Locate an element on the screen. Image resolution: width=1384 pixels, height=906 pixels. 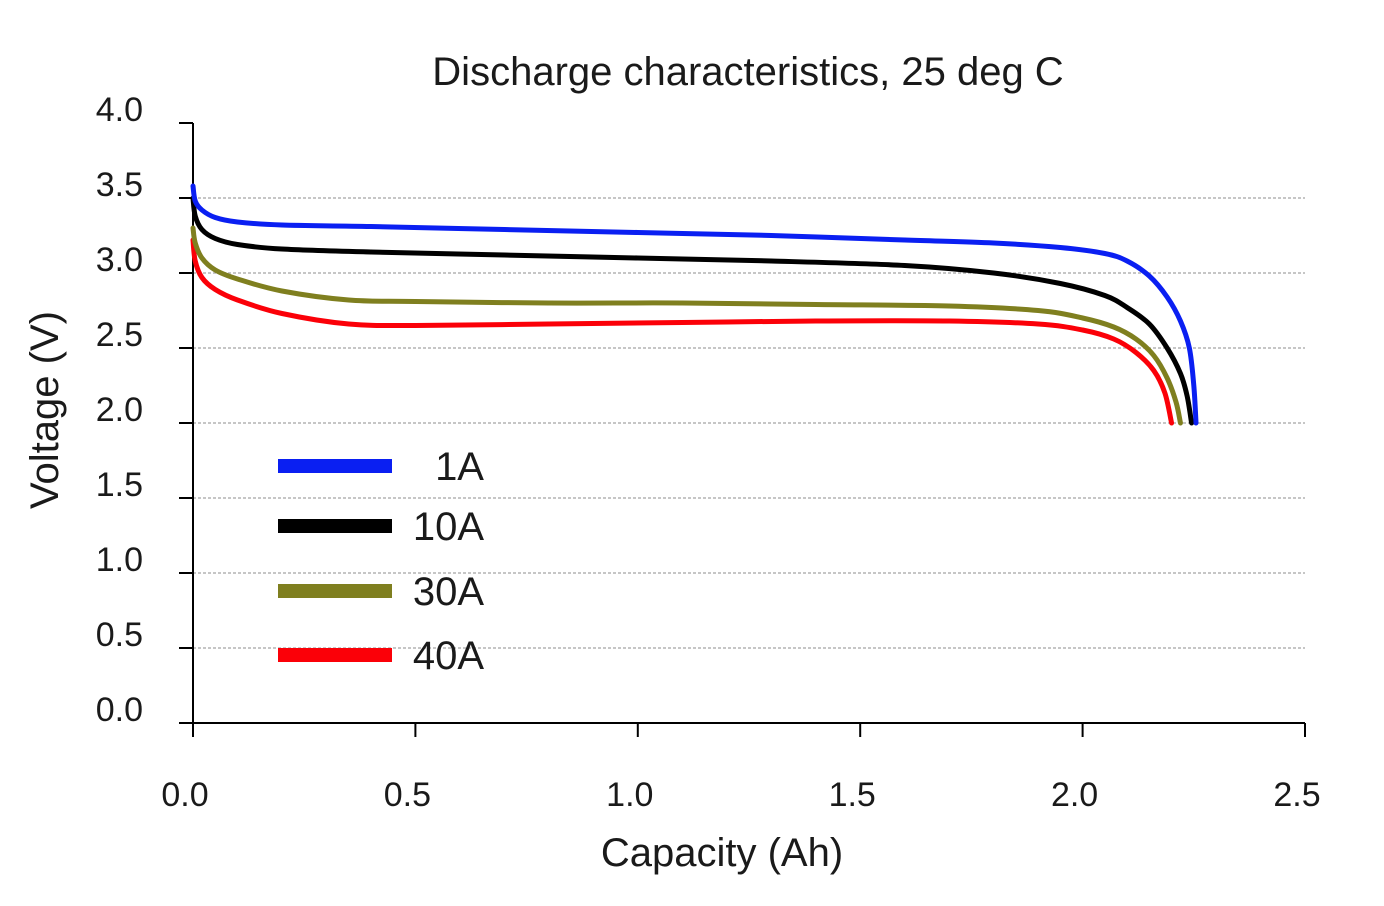
x-axis-label: Capacity (Ah) is located at coordinates (722, 853).